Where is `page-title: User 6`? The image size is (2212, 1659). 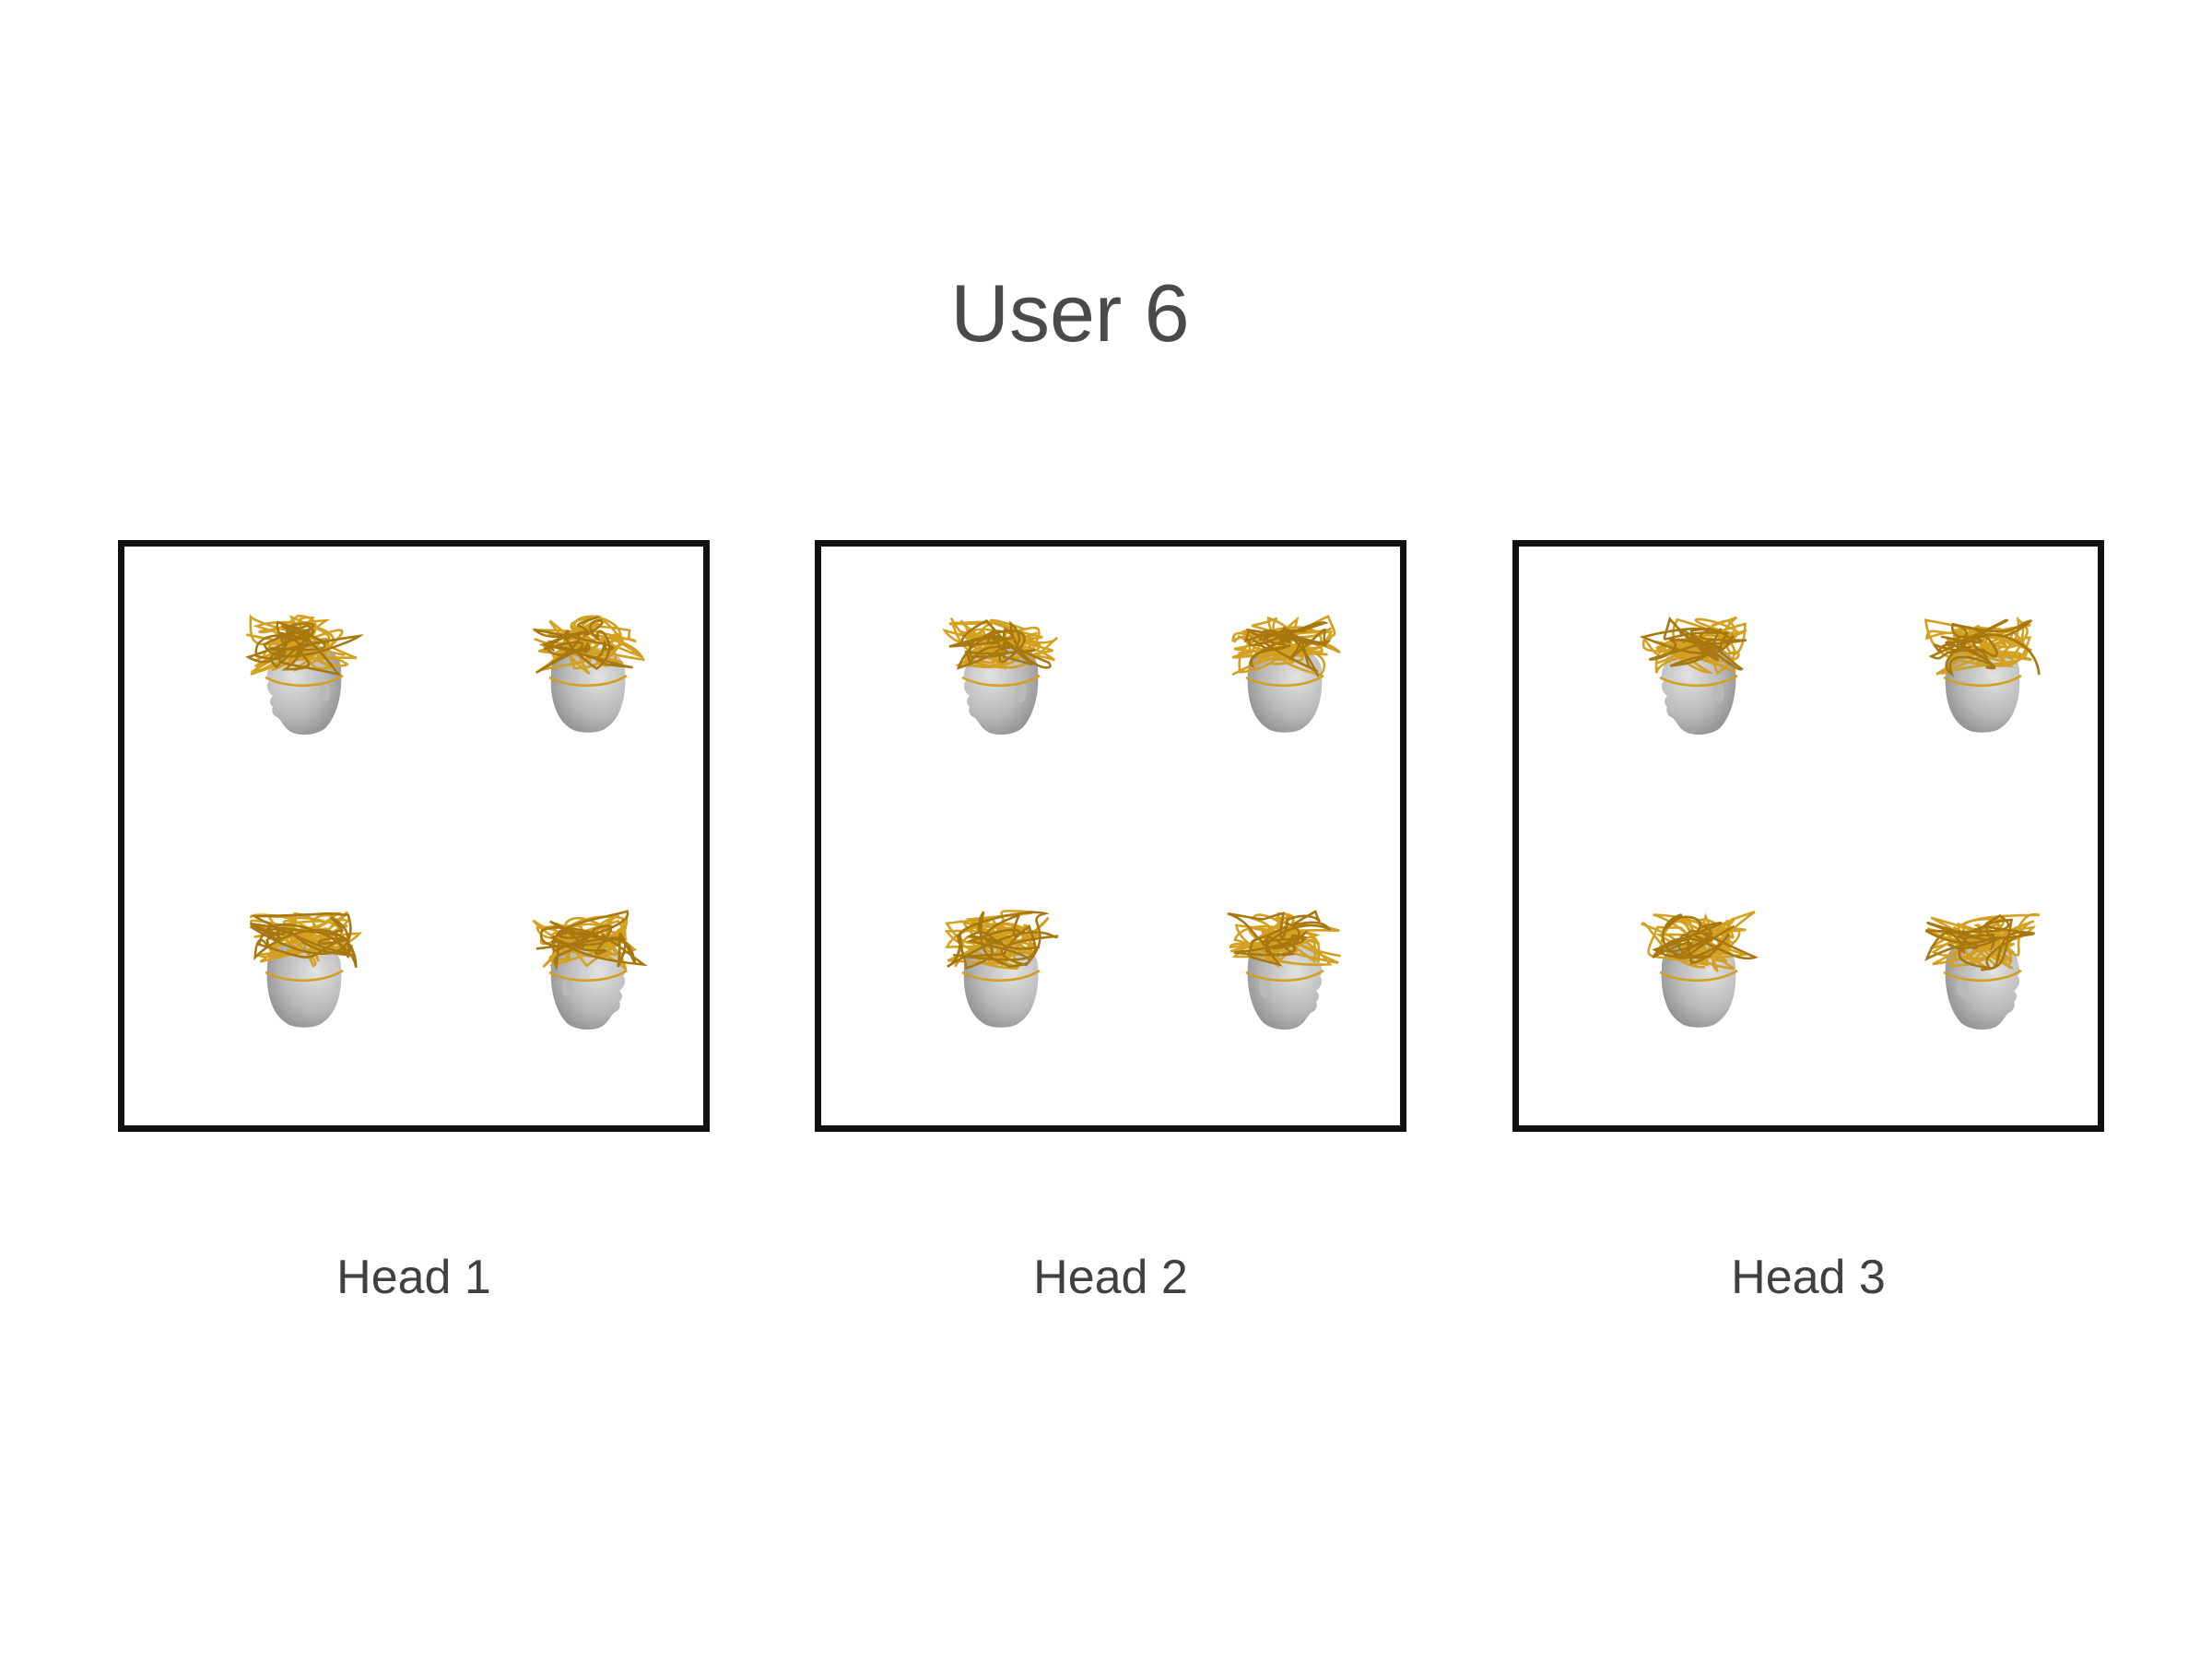 page-title: User 6 is located at coordinates (1070, 313).